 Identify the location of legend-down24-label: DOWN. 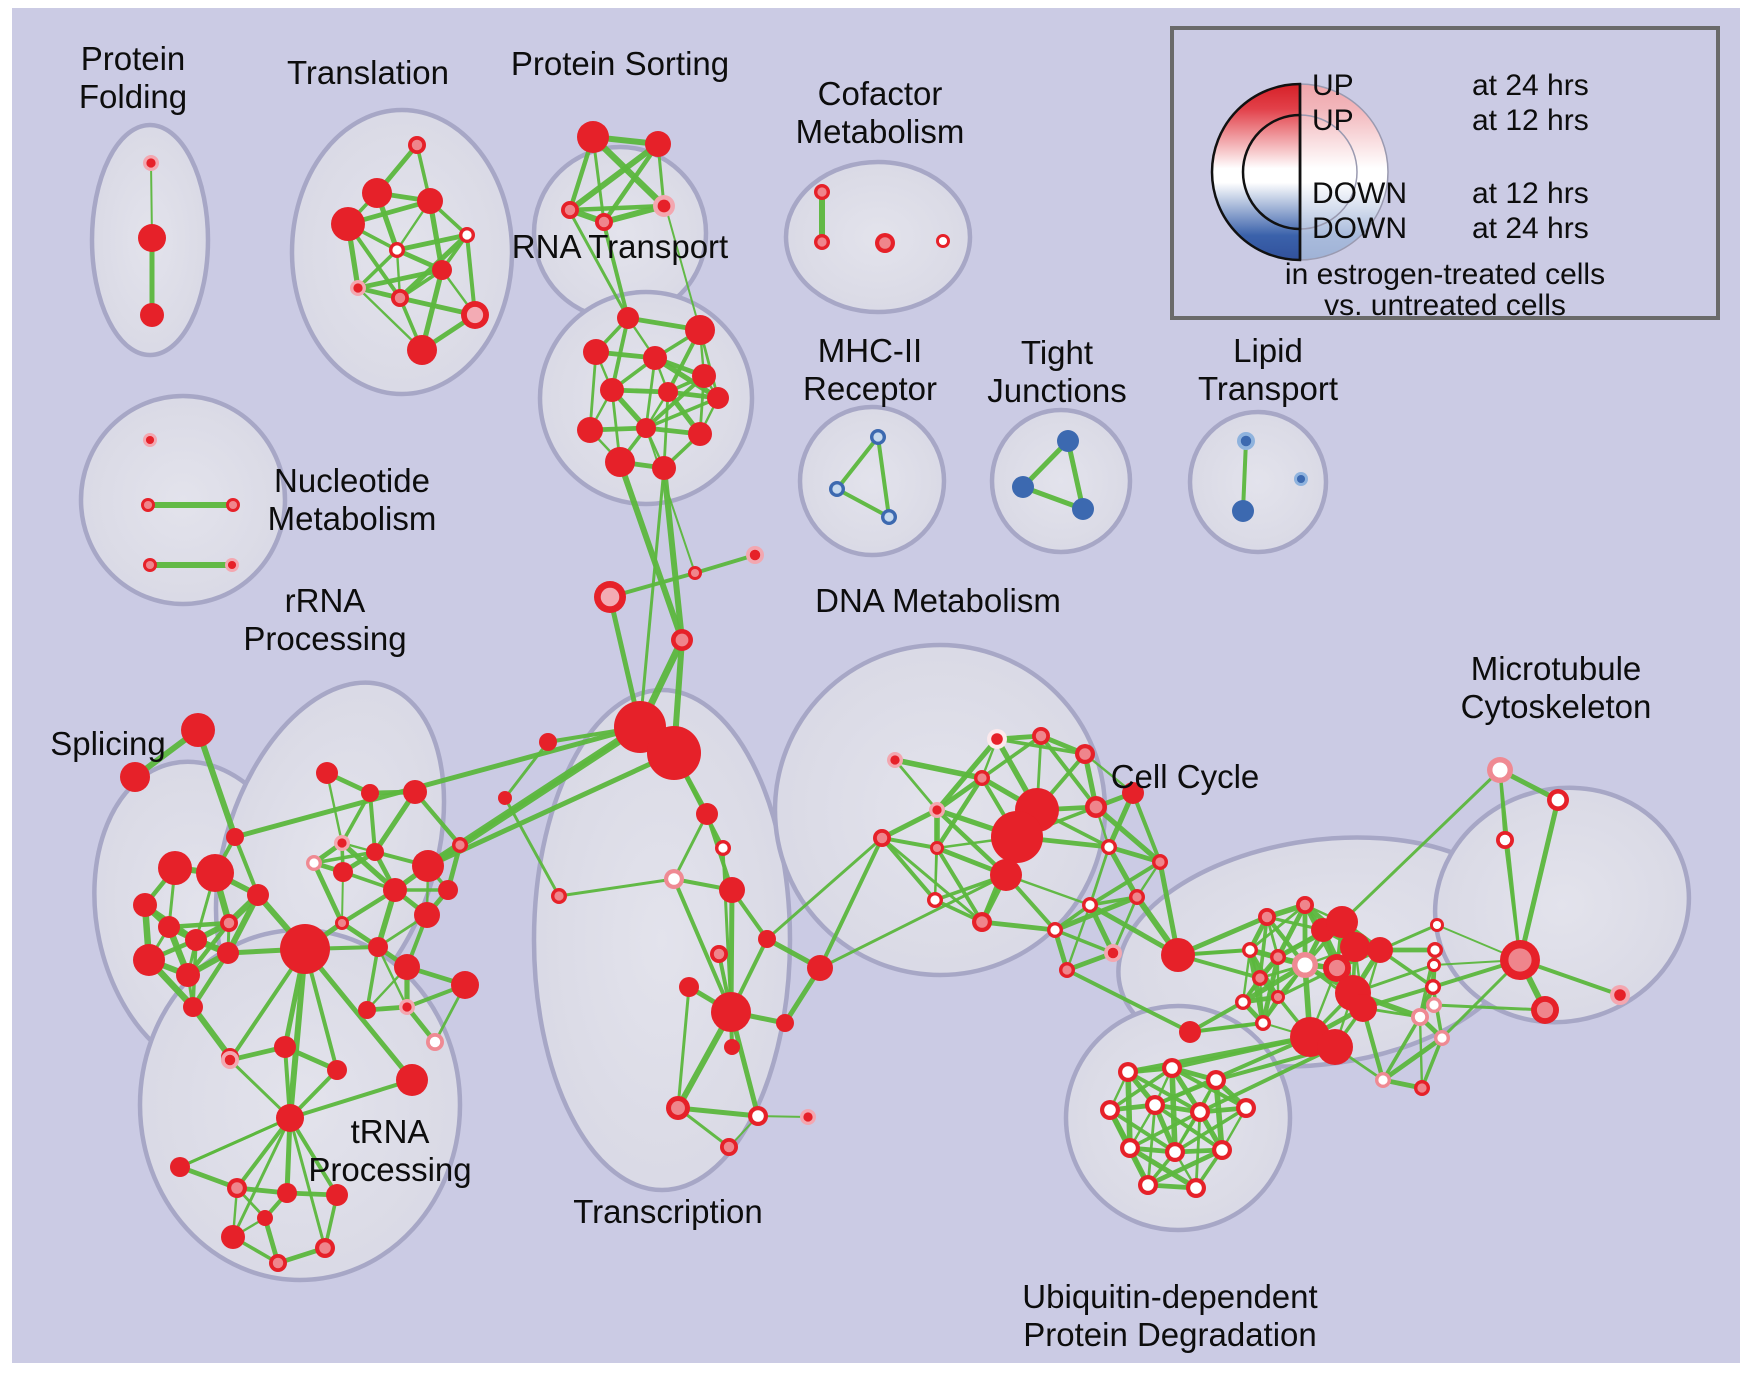
(1359, 228).